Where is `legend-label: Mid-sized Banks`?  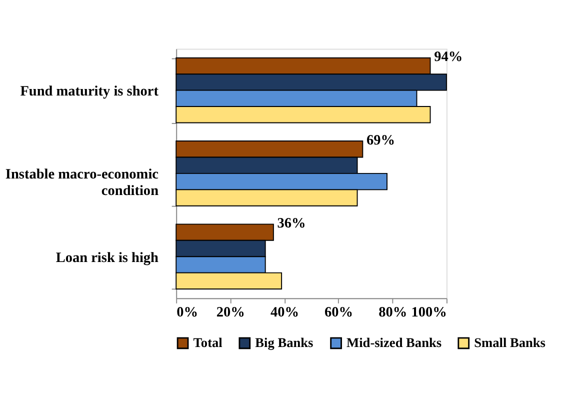
legend-label: Mid-sized Banks is located at coordinates (394, 342).